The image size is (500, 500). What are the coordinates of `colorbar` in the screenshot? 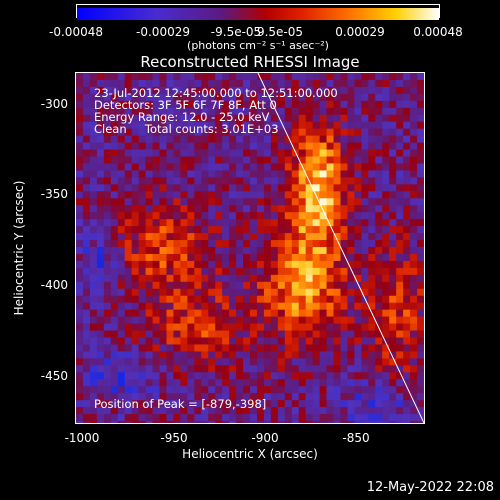 It's located at (258, 12).